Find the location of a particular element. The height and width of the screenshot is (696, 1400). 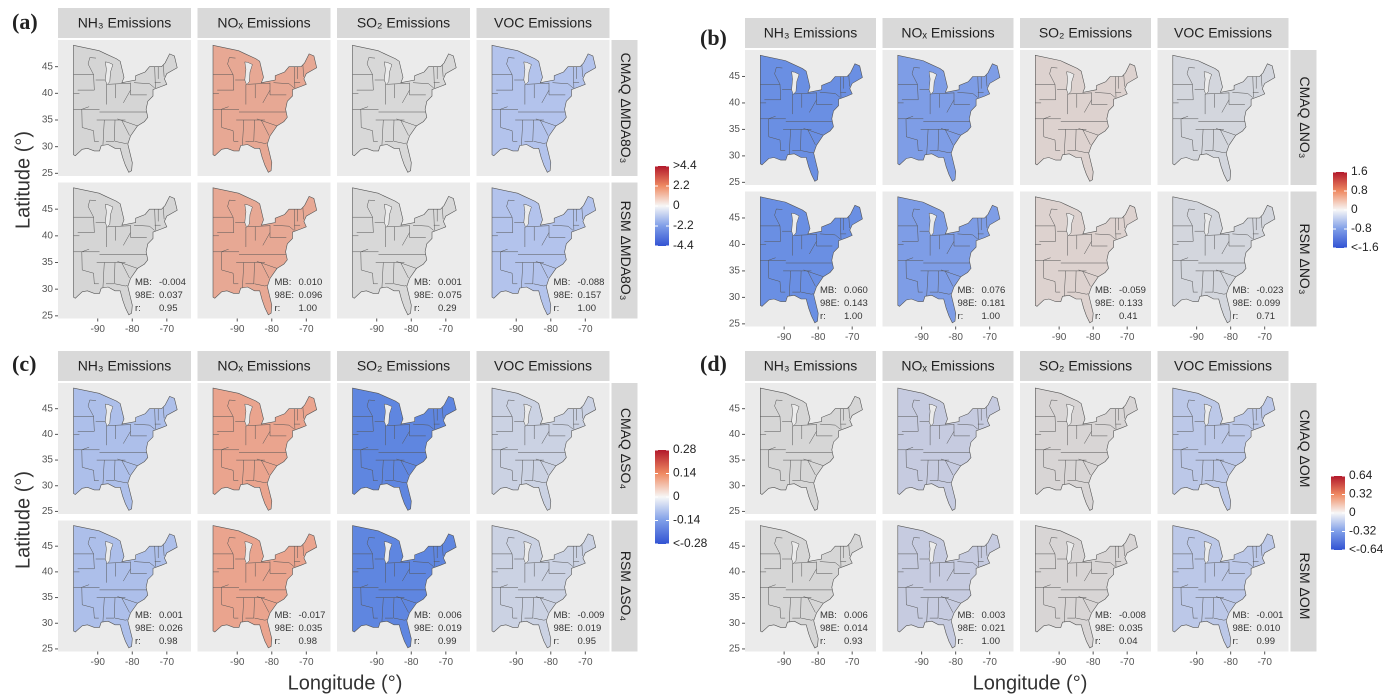

colorbar-tick-label: -4.4 is located at coordinates (683, 245).